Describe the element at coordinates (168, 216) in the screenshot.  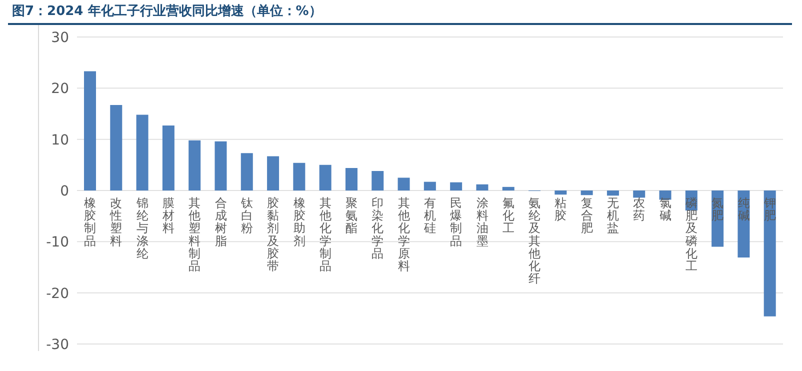
I see `x-tick-label: 膜材料` at that location.